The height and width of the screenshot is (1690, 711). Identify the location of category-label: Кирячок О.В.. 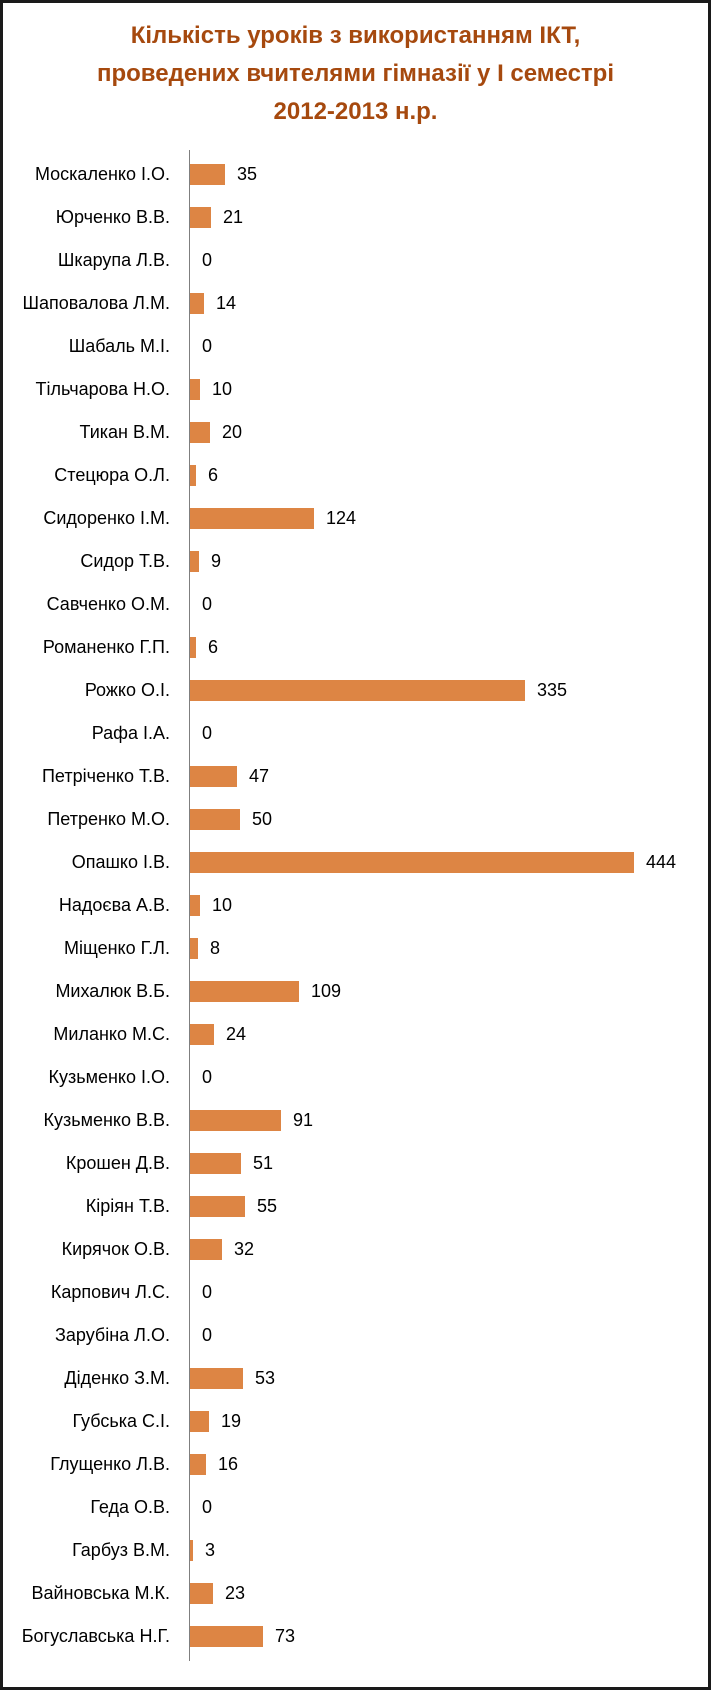
(115, 1249).